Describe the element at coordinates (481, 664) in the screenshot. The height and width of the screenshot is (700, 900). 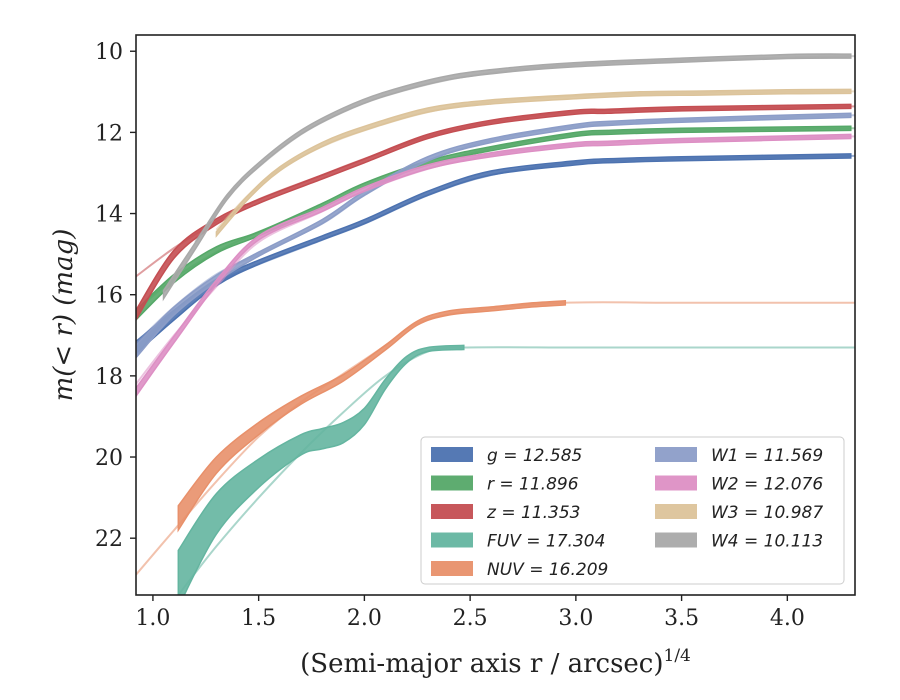
I see `x-axis-label-main: (Semi-major axis r / arcsec)` at that location.